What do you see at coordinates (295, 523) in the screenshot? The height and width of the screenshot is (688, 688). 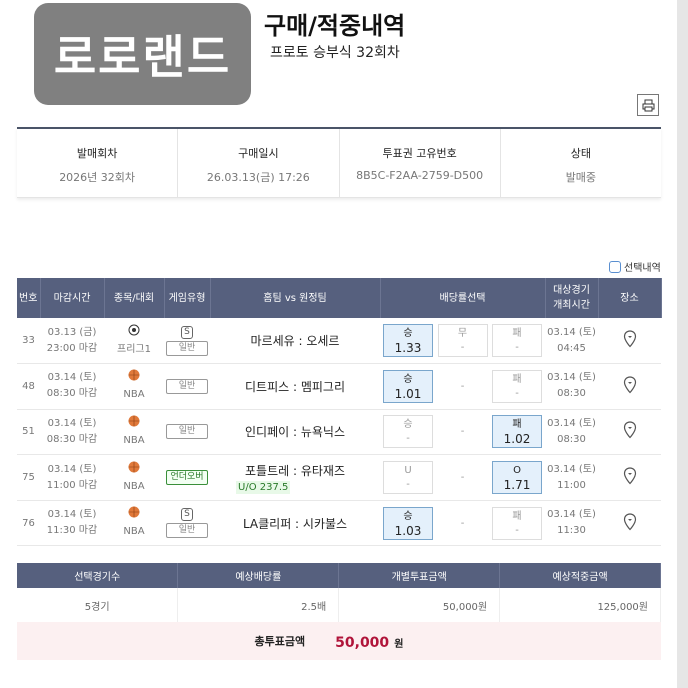 I see `match-teams: LA클리퍼 : 시카불스` at bounding box center [295, 523].